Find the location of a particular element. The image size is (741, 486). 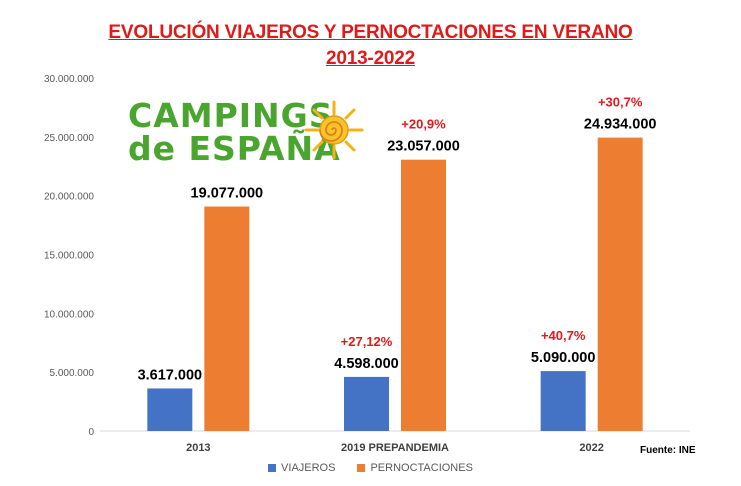

data-label: 19.077.000 is located at coordinates (227, 194).